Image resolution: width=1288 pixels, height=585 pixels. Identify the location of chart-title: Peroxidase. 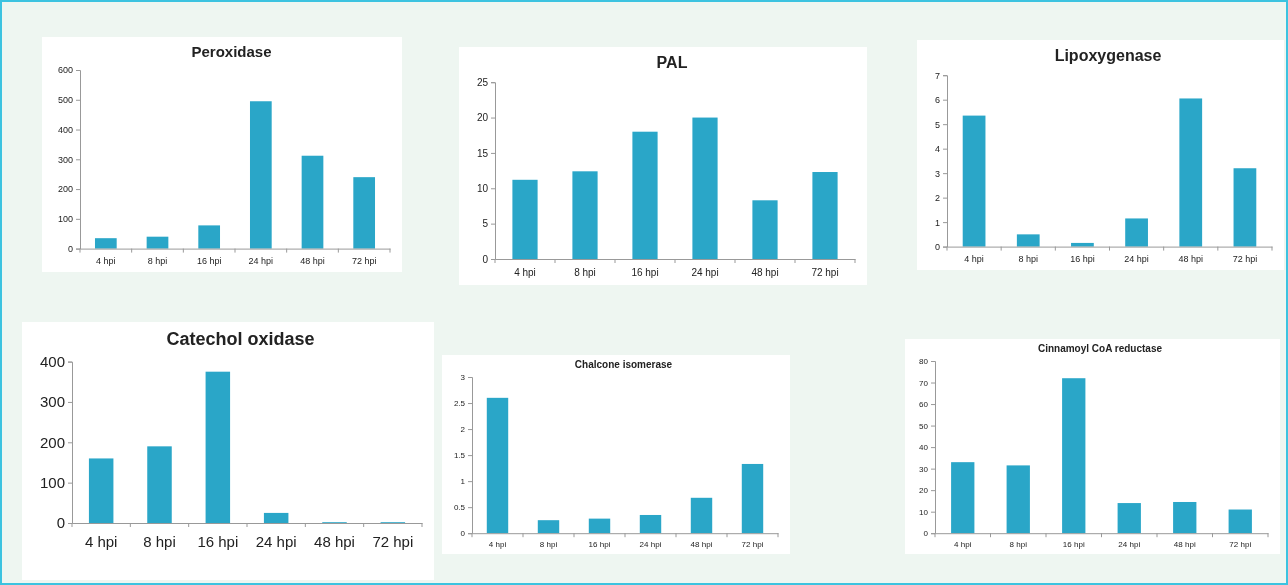
(231, 51).